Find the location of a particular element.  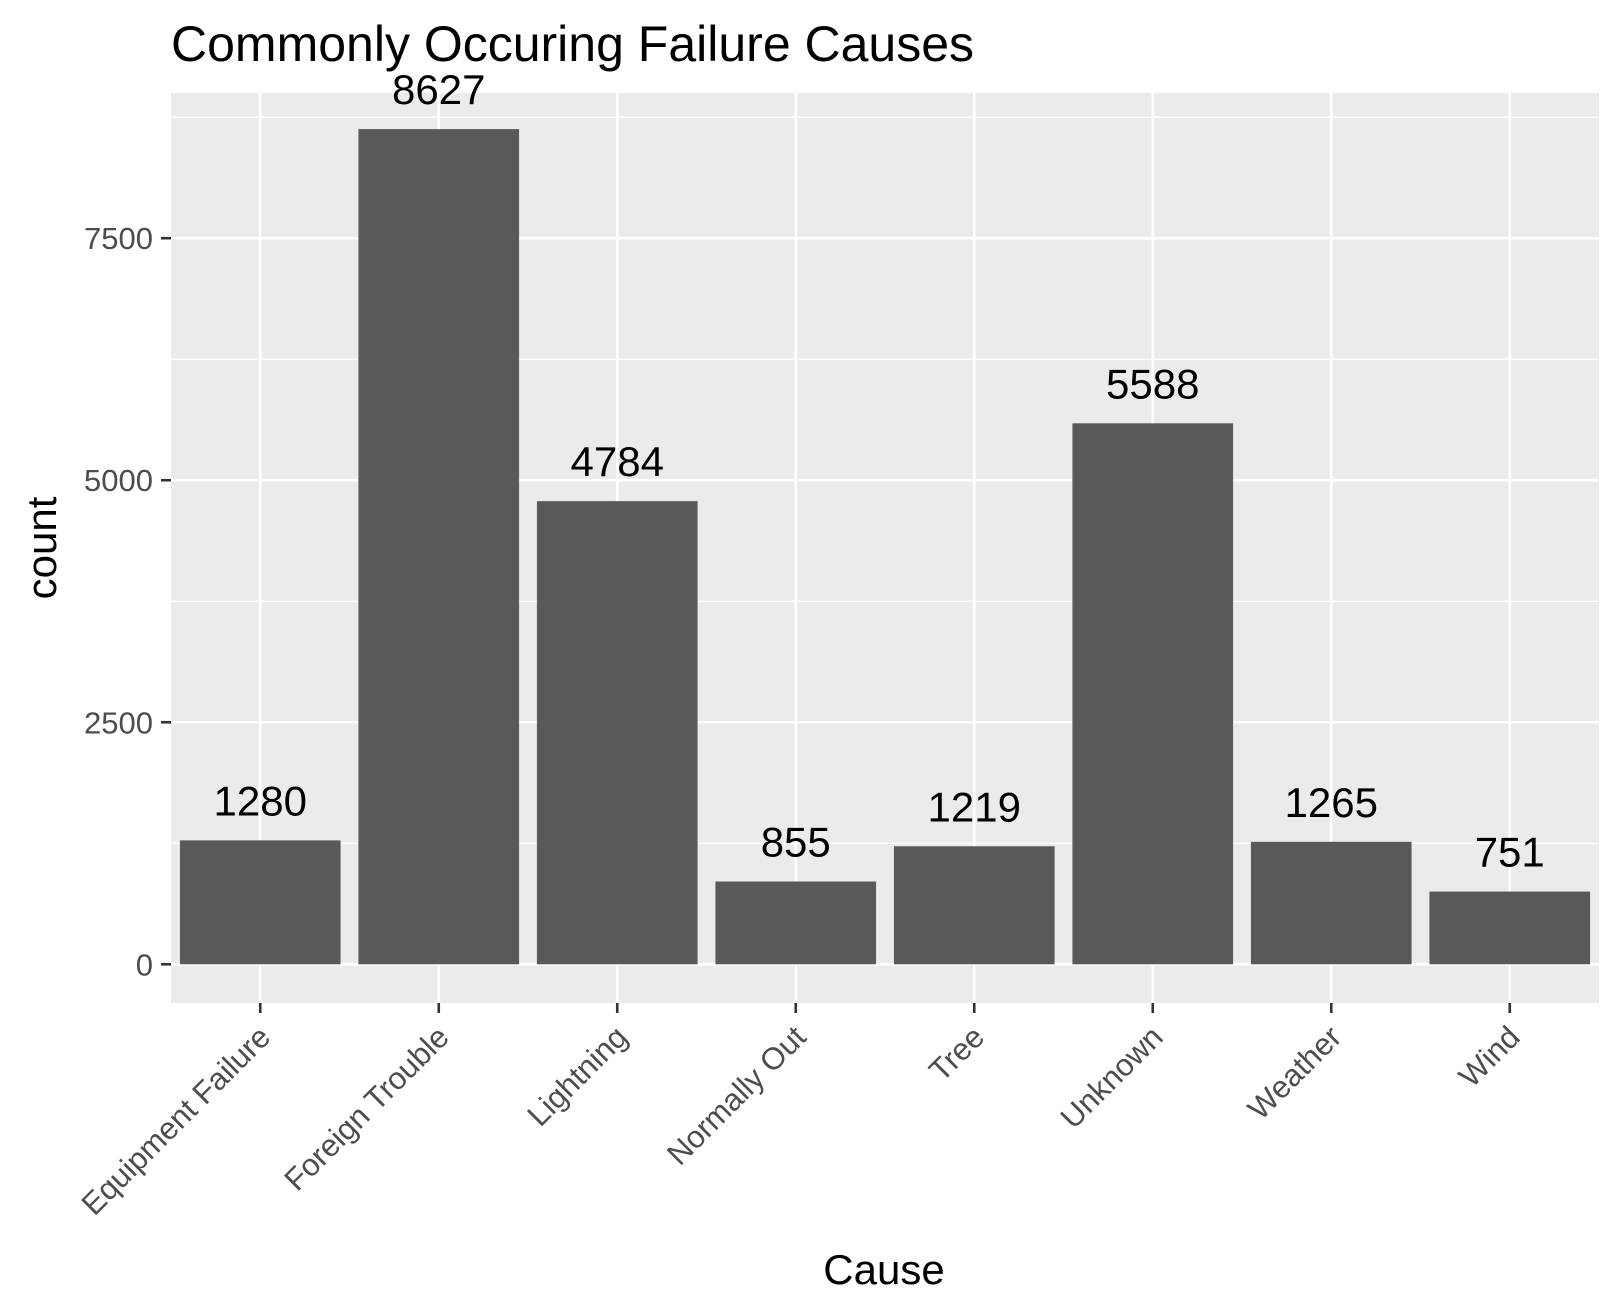

x-tick-label: Normally Out is located at coordinates (736, 1095).